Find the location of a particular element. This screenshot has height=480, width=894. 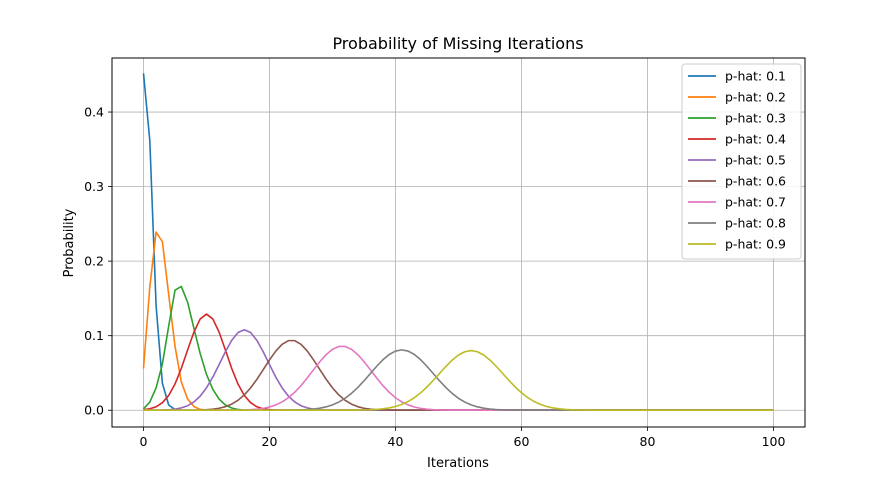

y-axis-title: Probability is located at coordinates (69, 242).